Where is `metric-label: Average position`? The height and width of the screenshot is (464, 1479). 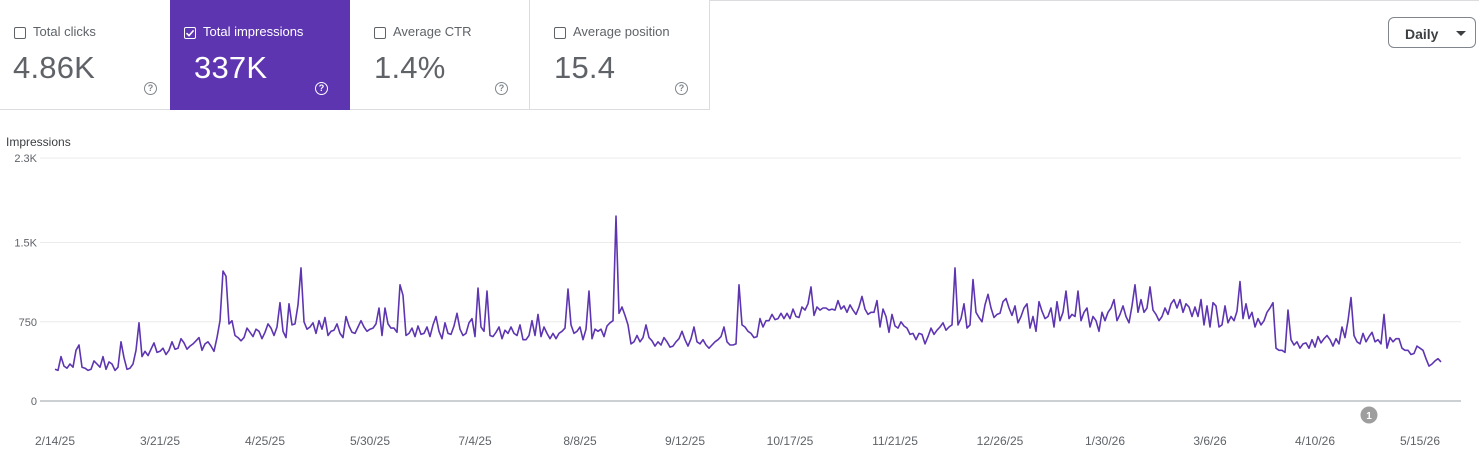 metric-label: Average position is located at coordinates (621, 31).